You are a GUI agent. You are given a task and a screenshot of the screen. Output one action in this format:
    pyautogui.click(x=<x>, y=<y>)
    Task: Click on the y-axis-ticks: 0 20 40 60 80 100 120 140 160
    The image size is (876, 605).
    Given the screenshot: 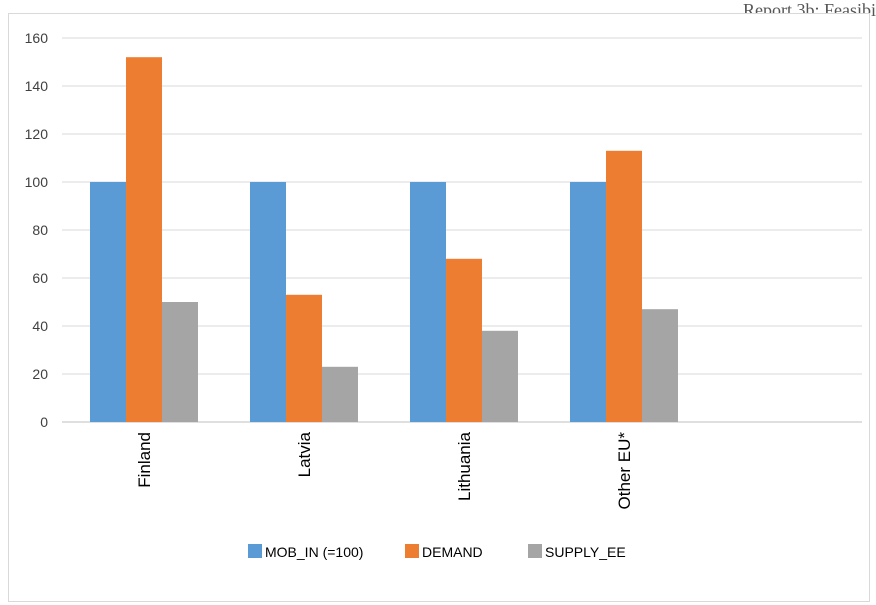 What is the action you would take?
    pyautogui.click(x=37, y=230)
    